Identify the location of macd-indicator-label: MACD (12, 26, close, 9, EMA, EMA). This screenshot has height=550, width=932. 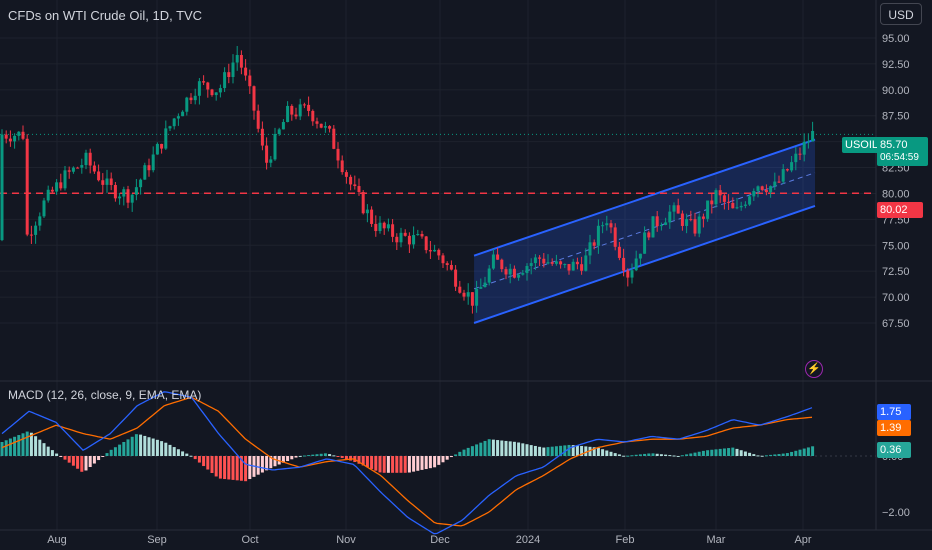
(105, 395).